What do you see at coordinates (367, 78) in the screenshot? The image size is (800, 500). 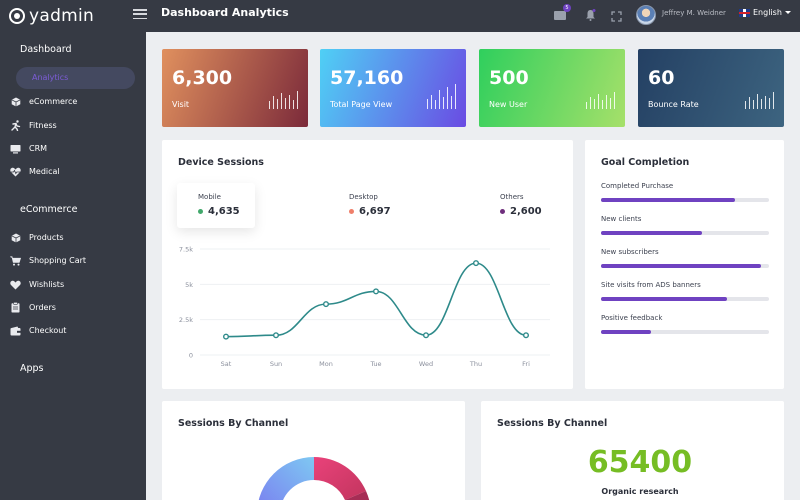 I see `stat-value: 57,160` at bounding box center [367, 78].